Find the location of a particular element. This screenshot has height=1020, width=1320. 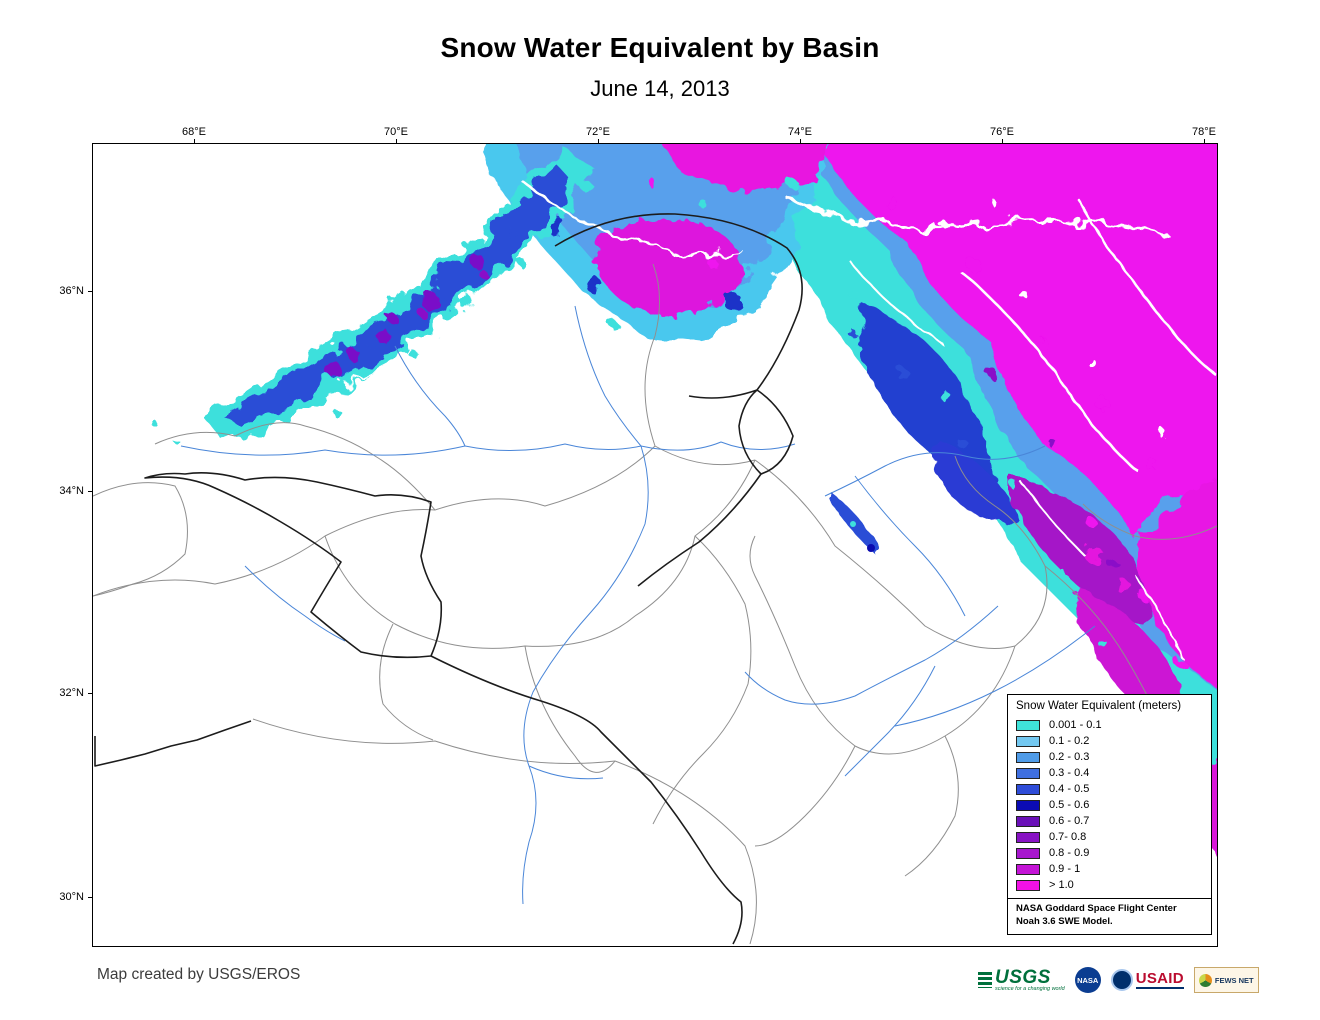

legend-row: 0.6 - 0.7 is located at coordinates (1109, 821).